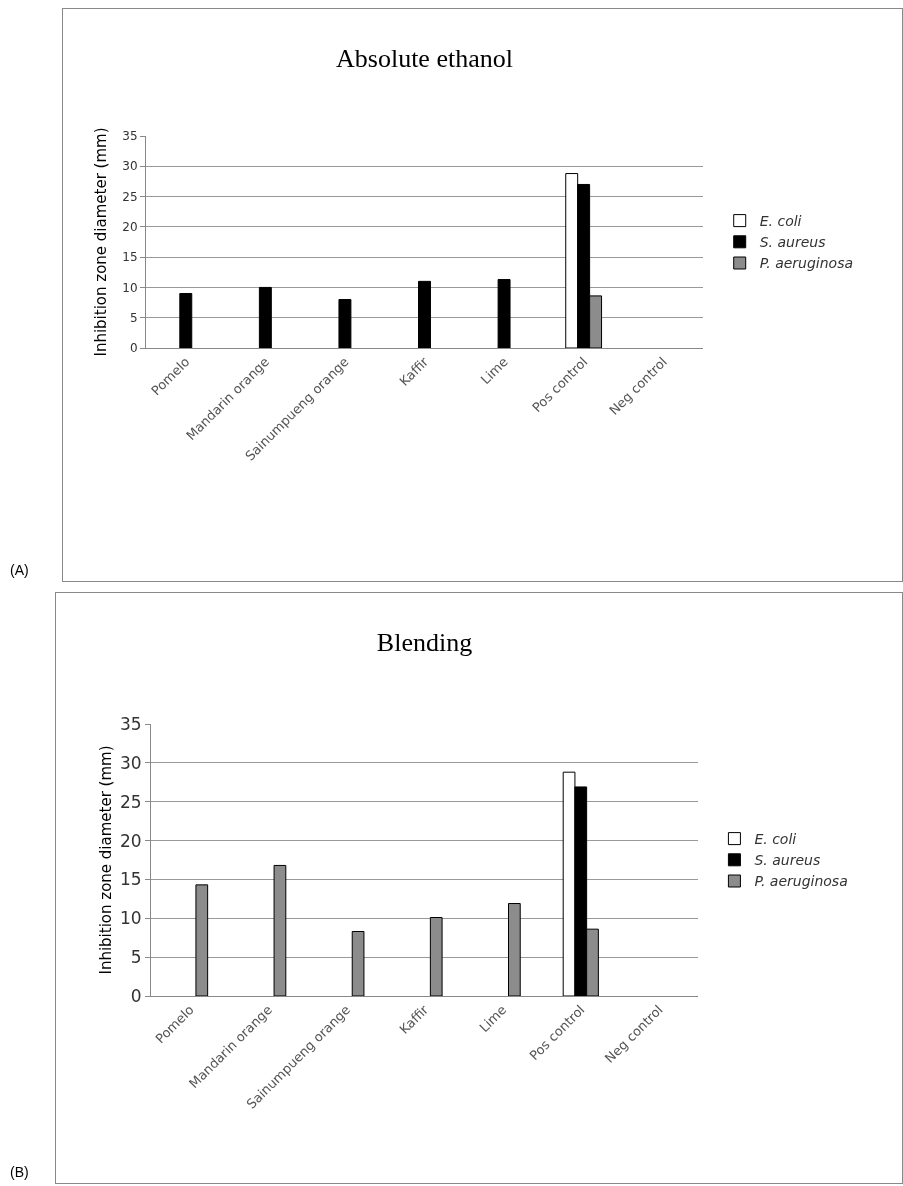 This screenshot has height=1186, width=903. Describe the element at coordinates (424, 58) in the screenshot. I see `chart-title: Absolute ethanol` at that location.